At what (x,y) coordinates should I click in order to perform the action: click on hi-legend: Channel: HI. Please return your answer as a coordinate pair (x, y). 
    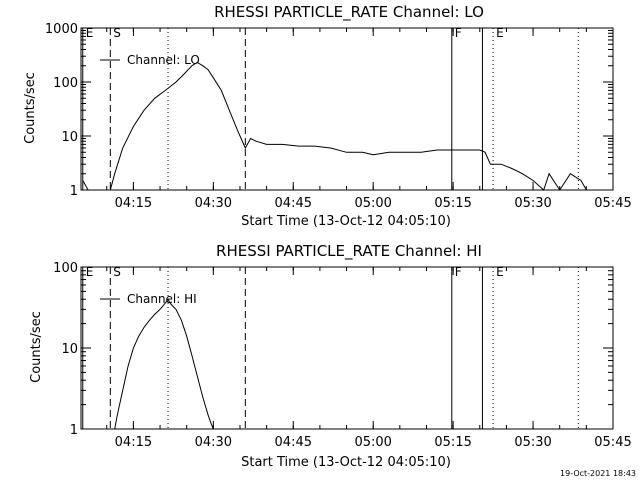
    Looking at the image, I should click on (148, 299).